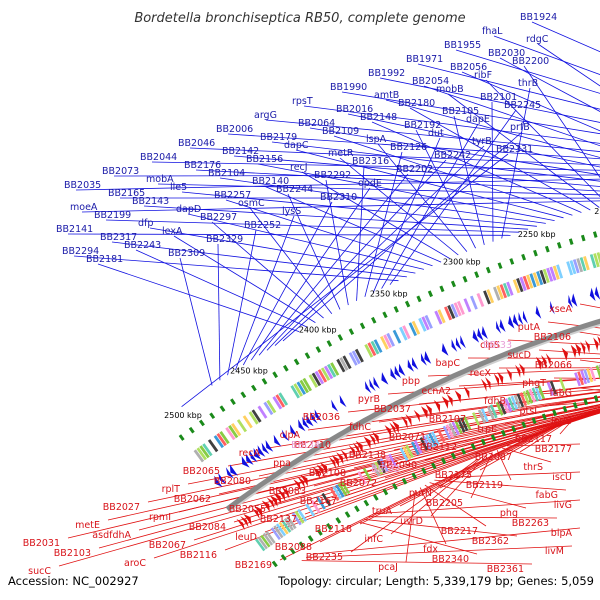 The image size is (600, 600). What do you see at coordinates (420, 493) in the screenshot?
I see `reverse-gene-label: purN` at bounding box center [420, 493].